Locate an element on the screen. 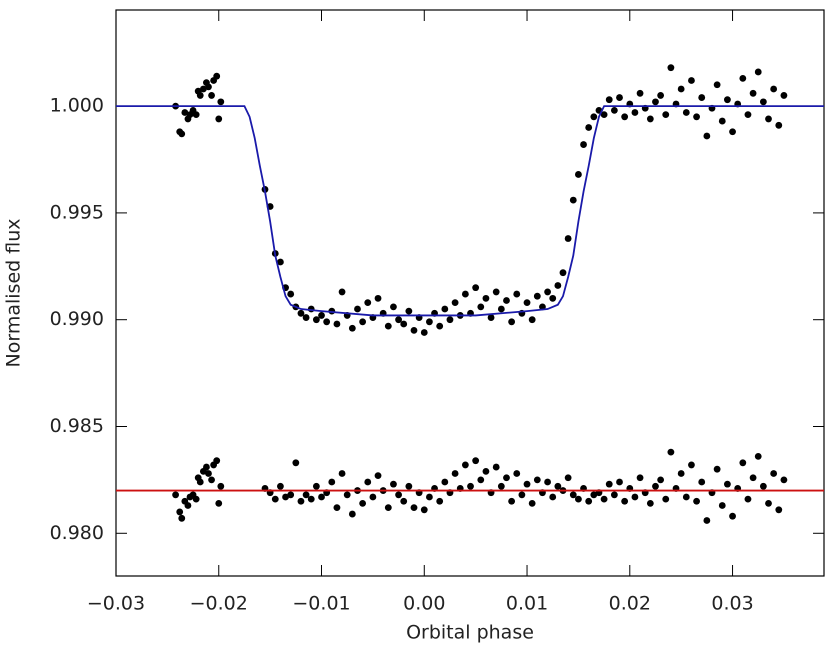 The image size is (830, 645). y-tick-label: 0.995 is located at coordinates (77, 212).